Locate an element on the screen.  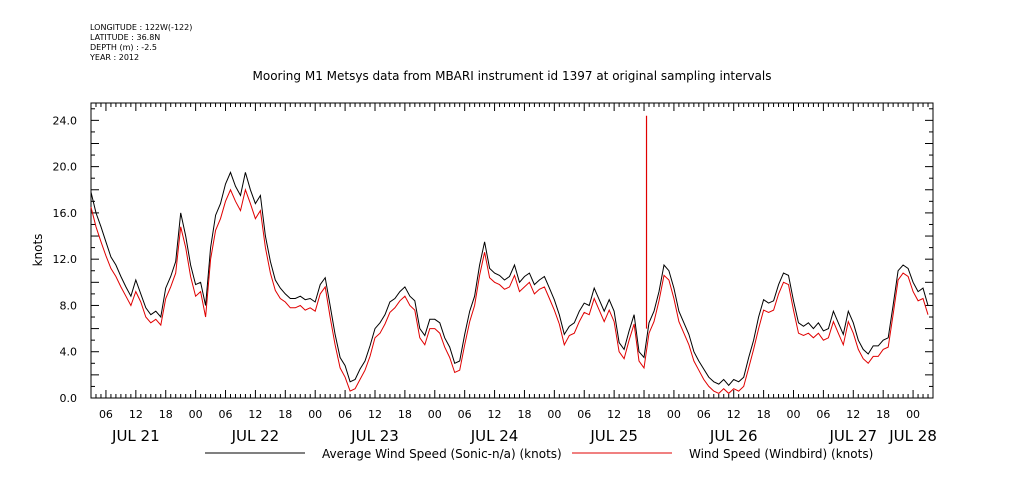
legend-label-average: Average Wind Speed (Sonic-n/a) (knots) is located at coordinates (442, 454).